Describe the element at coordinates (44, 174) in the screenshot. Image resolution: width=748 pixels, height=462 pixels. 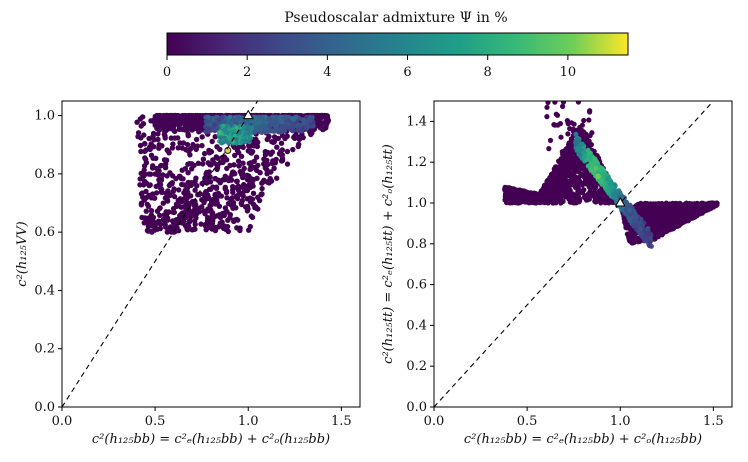
I see `y-tick-label: 0.8` at that location.